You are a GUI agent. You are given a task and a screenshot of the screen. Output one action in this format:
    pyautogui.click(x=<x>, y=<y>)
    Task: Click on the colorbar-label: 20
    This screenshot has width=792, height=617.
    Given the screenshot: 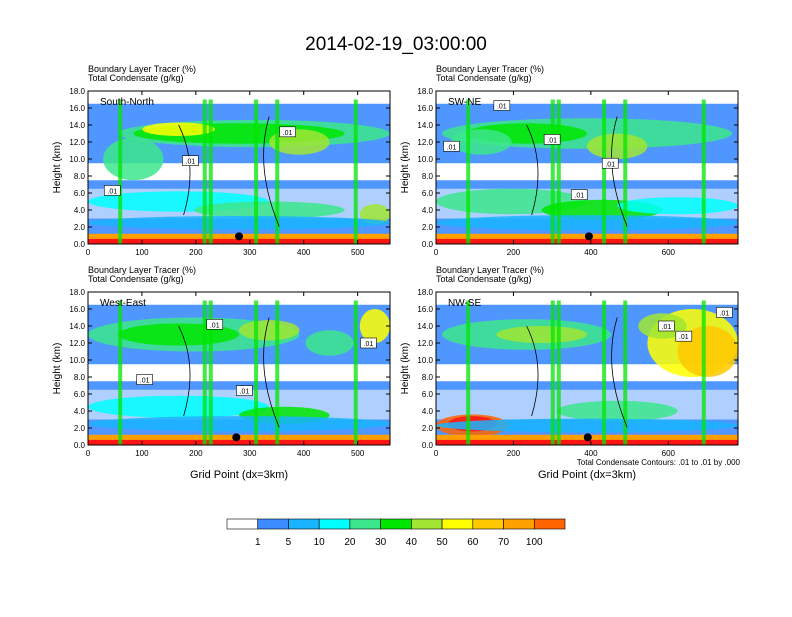 What is the action you would take?
    pyautogui.click(x=350, y=542)
    